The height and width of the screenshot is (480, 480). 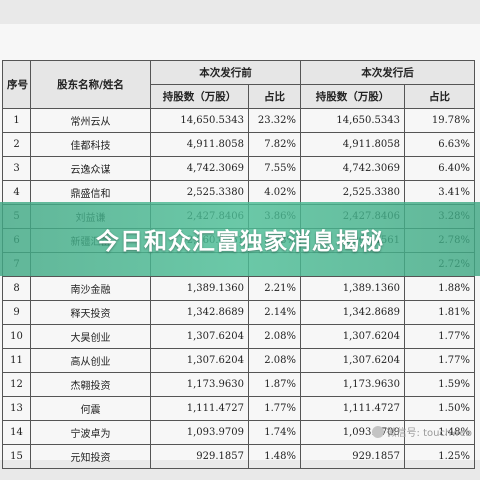 I want to click on cell-ratio-after: 1.88%, so click(x=439, y=288).